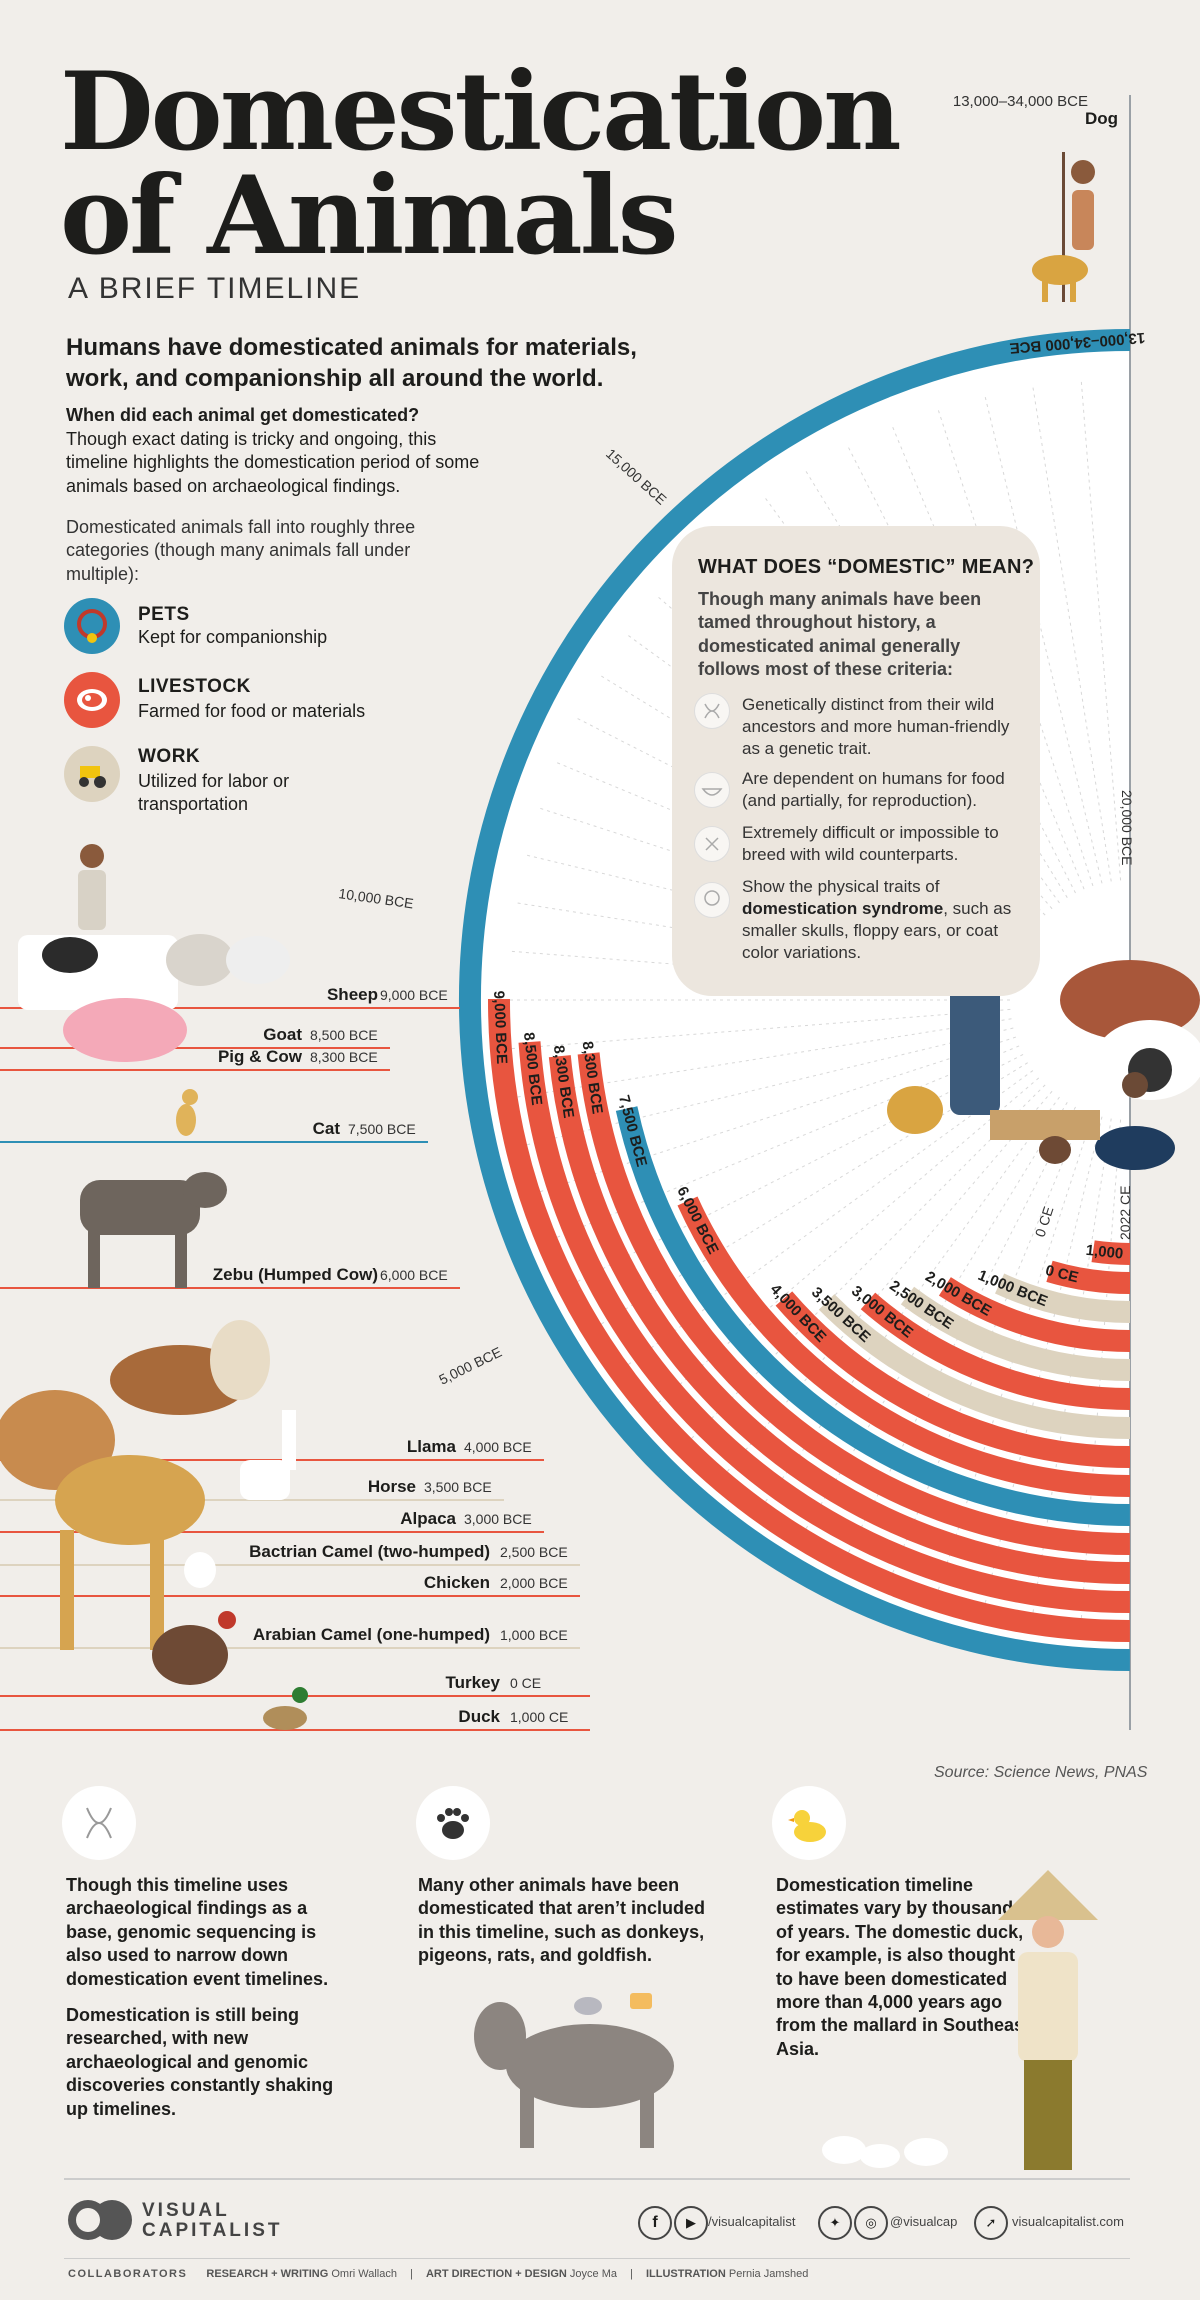 This screenshot has height=2300, width=1200. What do you see at coordinates (1101, 118) in the screenshot?
I see `dog-name-label: Dog` at bounding box center [1101, 118].